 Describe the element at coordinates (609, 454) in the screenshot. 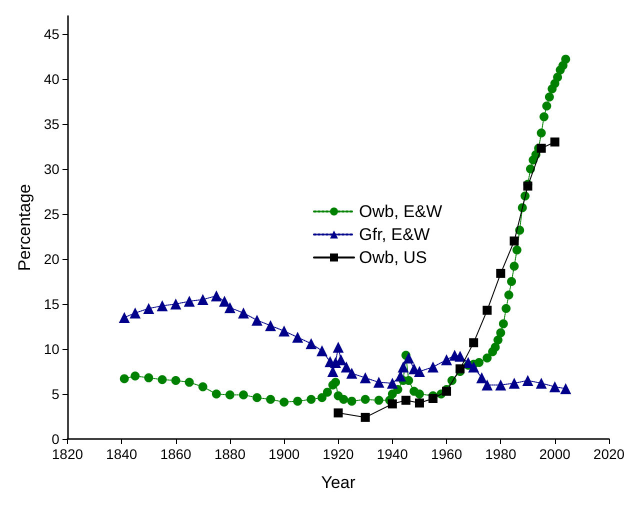

I see `x-tick-label: 2020` at that location.